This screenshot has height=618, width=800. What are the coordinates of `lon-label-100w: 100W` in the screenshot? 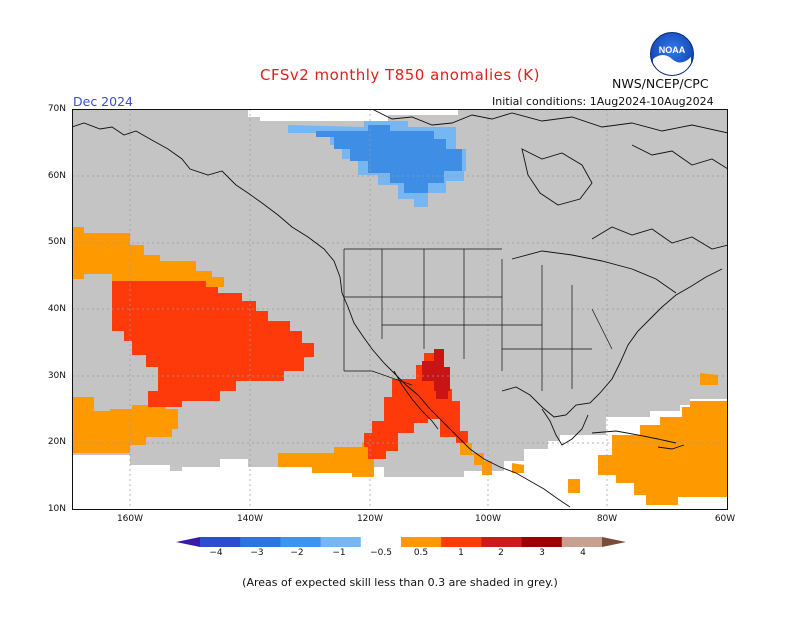 It's located at (488, 519).